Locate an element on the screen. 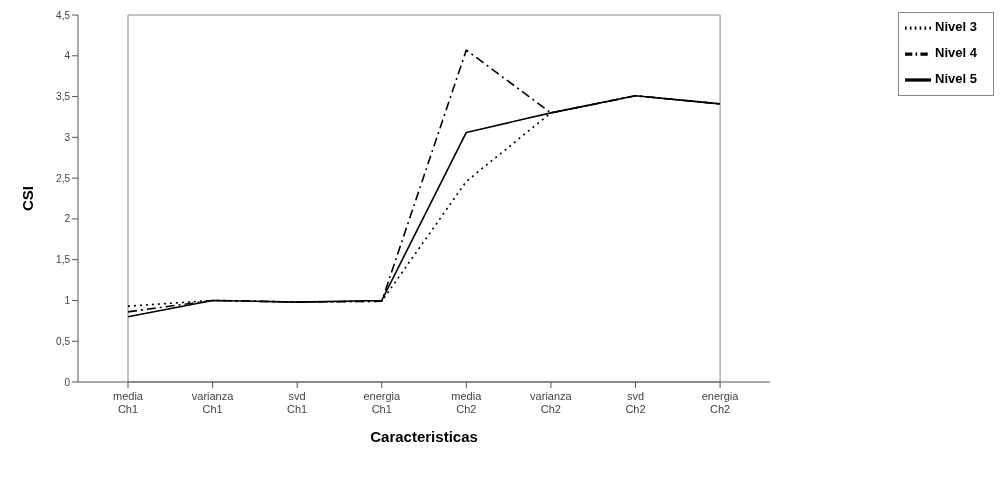 This screenshot has width=1004, height=480. legend-label: Nivel 3 is located at coordinates (956, 27).